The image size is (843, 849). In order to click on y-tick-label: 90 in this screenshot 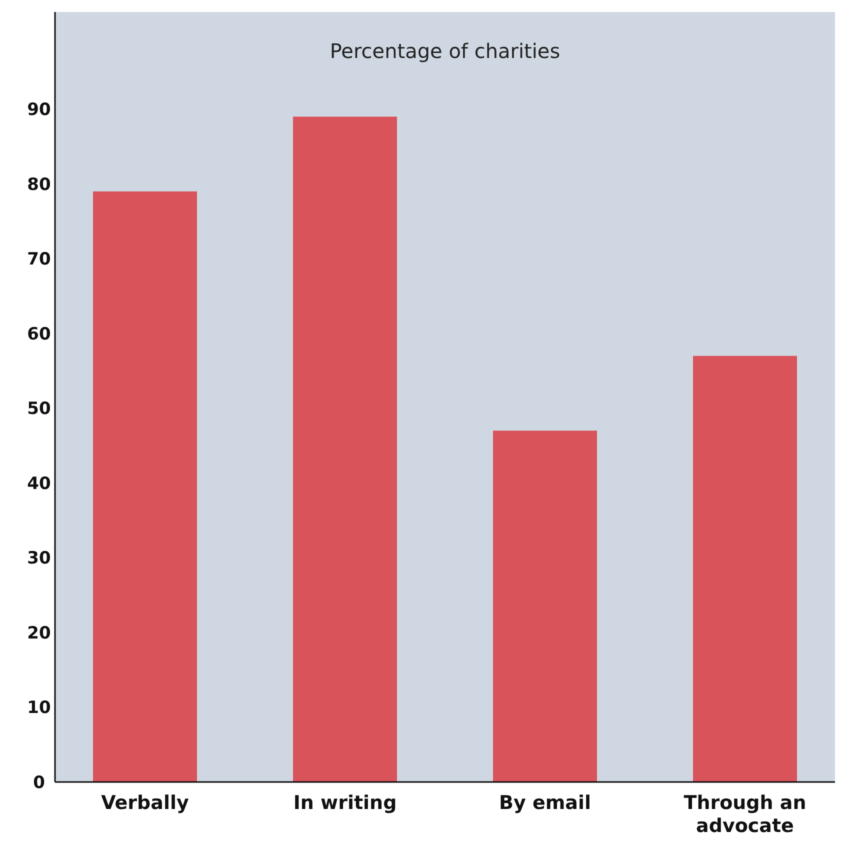, I will do `click(39, 110)`.